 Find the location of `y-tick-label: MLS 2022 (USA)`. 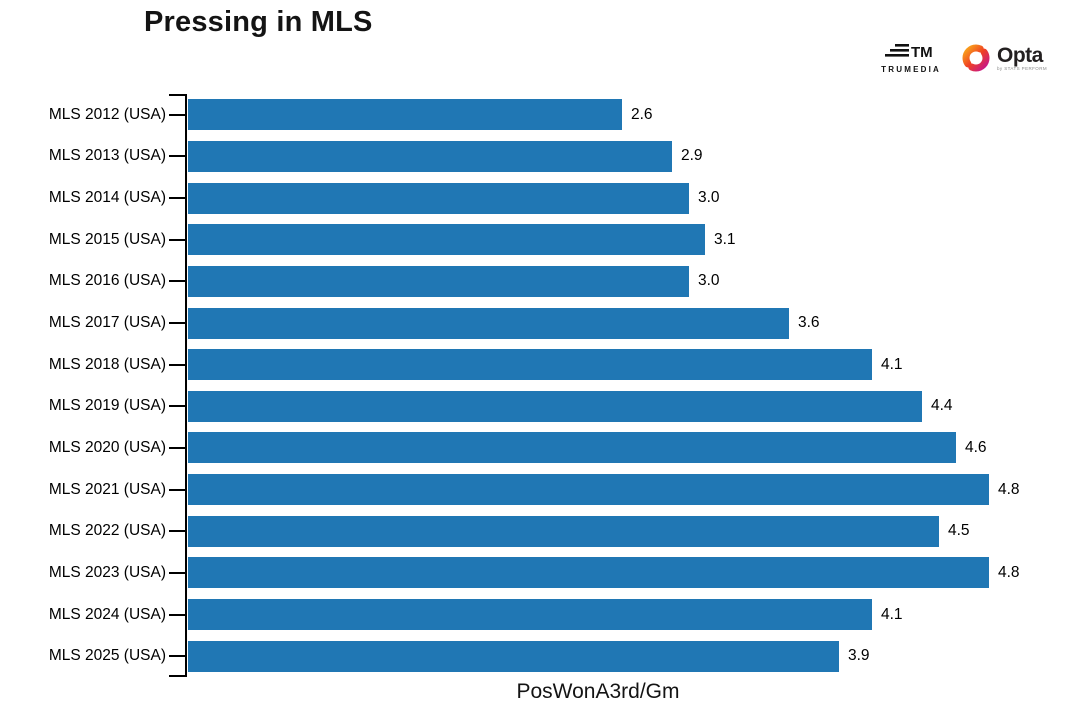

y-tick-label: MLS 2022 (USA) is located at coordinates (107, 531).